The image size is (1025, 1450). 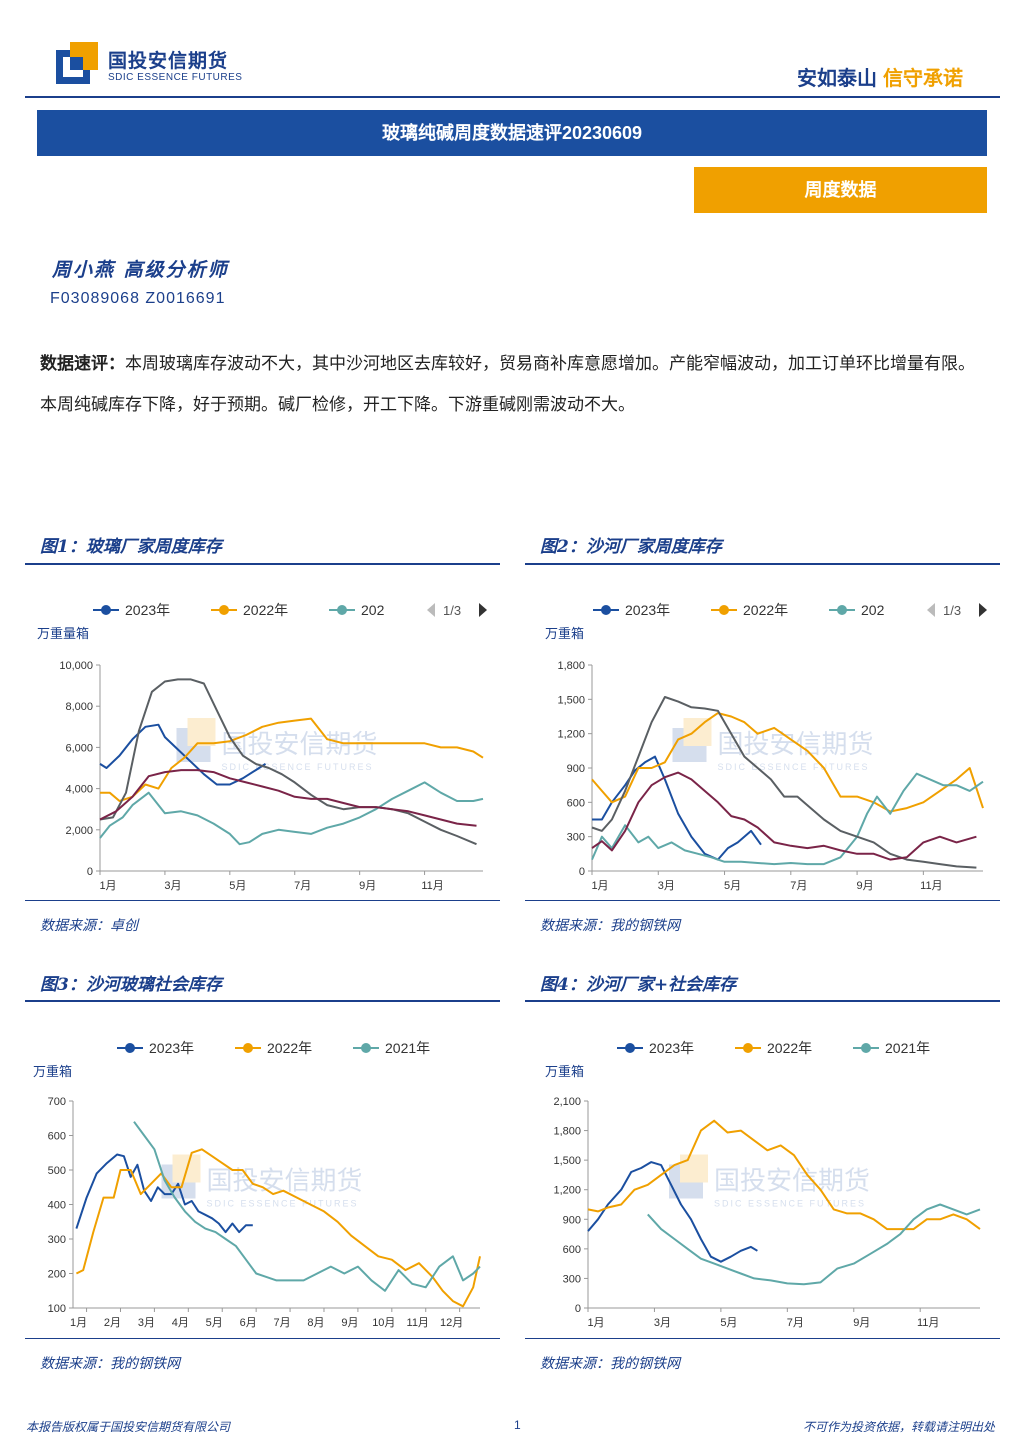 I want to click on x-tick-label: 11月, so click(x=928, y=1323).